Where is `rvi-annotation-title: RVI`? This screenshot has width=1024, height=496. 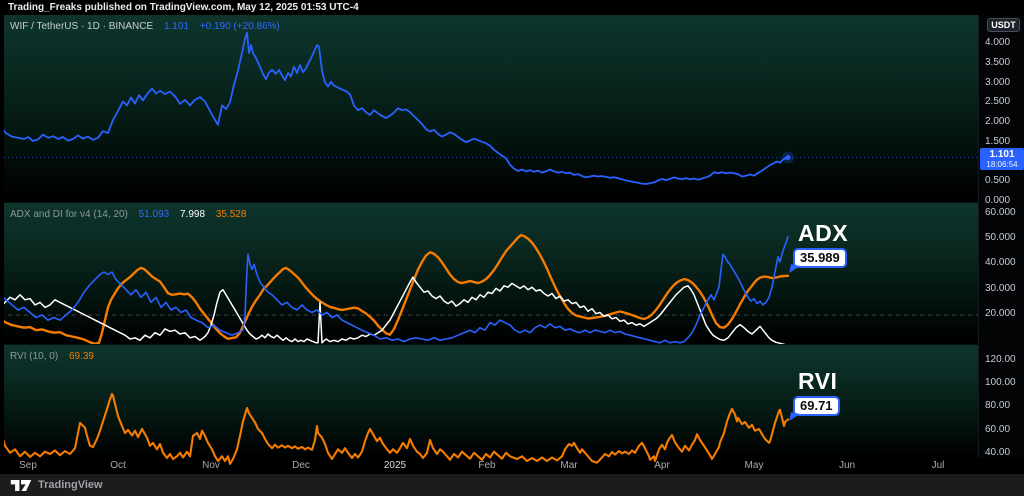 rvi-annotation-title: RVI is located at coordinates (818, 381).